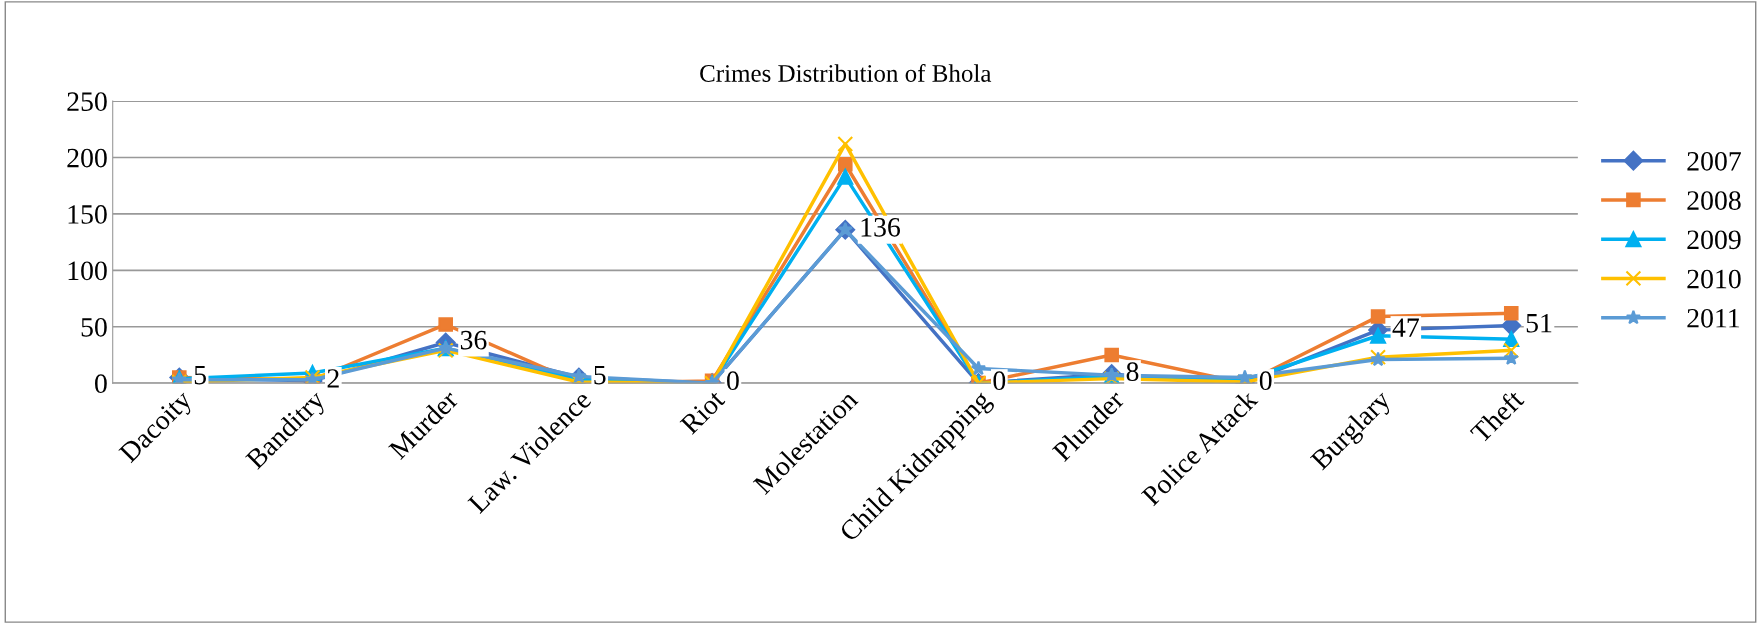  Describe the element at coordinates (1714, 161) in the screenshot. I see `legend-label: 2007` at that location.